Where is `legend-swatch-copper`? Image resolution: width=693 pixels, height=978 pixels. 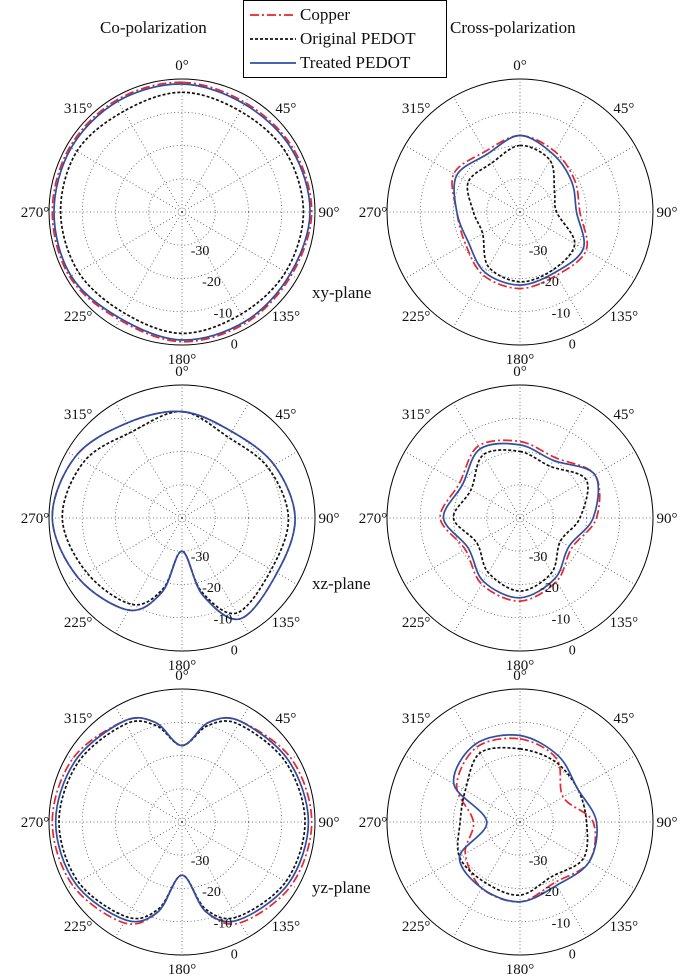
legend-swatch-copper is located at coordinates (273, 15).